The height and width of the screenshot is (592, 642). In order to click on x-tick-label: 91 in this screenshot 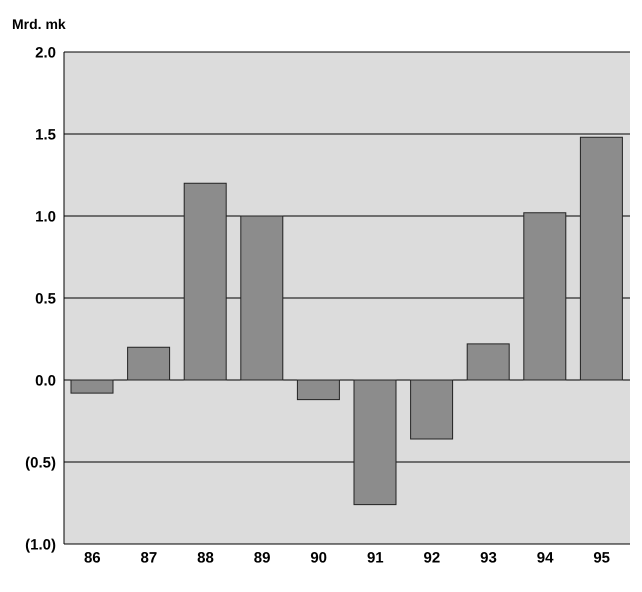, I will do `click(375, 558)`.